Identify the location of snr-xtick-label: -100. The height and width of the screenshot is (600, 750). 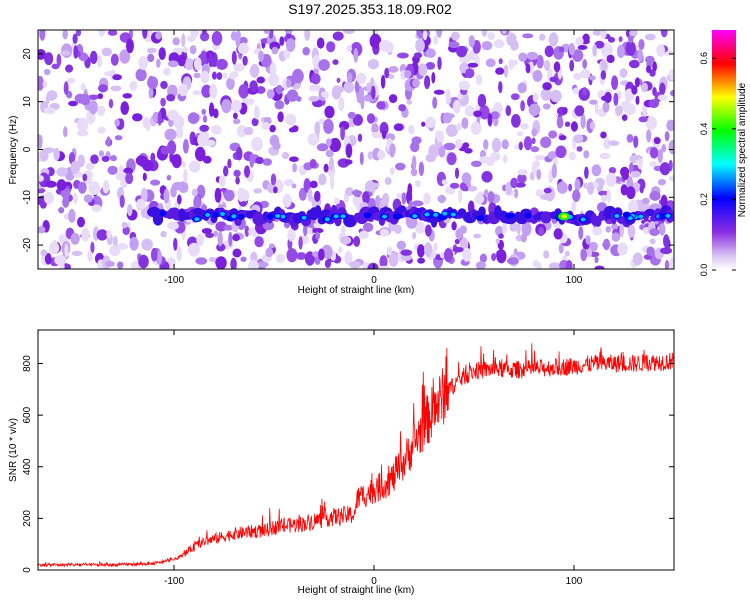
(174, 581).